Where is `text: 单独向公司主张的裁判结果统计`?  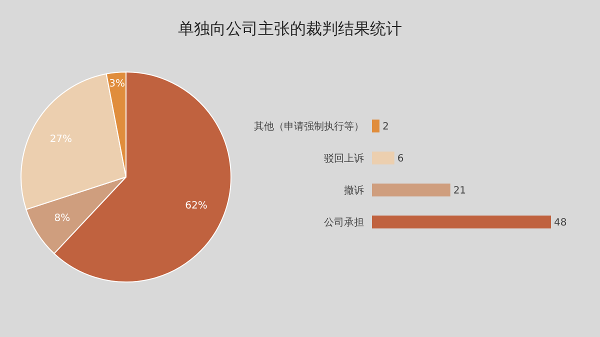
text: 单独向公司主张的裁判结果统计 is located at coordinates (290, 28).